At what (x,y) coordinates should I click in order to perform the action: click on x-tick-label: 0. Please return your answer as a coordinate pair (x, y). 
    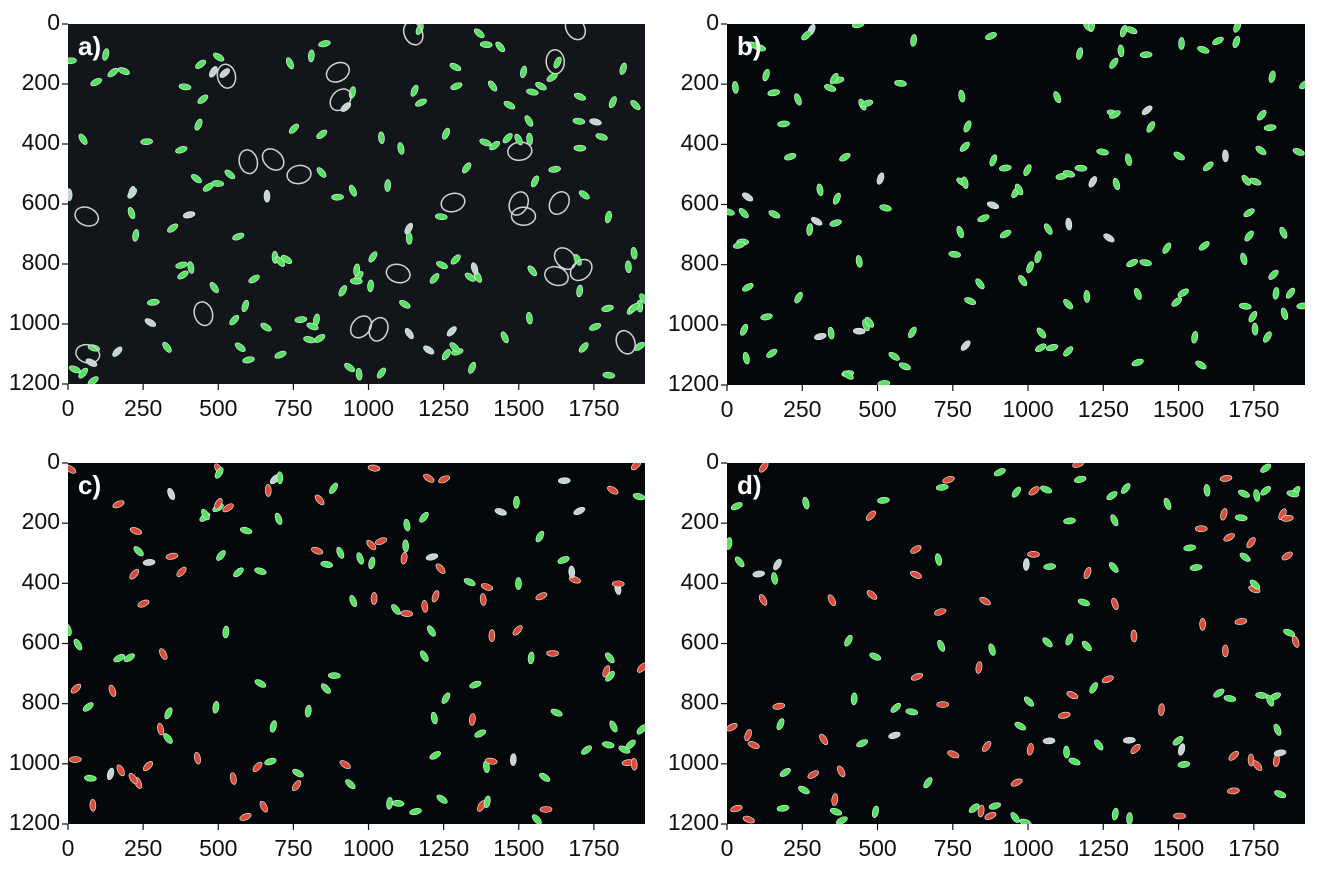
    Looking at the image, I should click on (727, 409).